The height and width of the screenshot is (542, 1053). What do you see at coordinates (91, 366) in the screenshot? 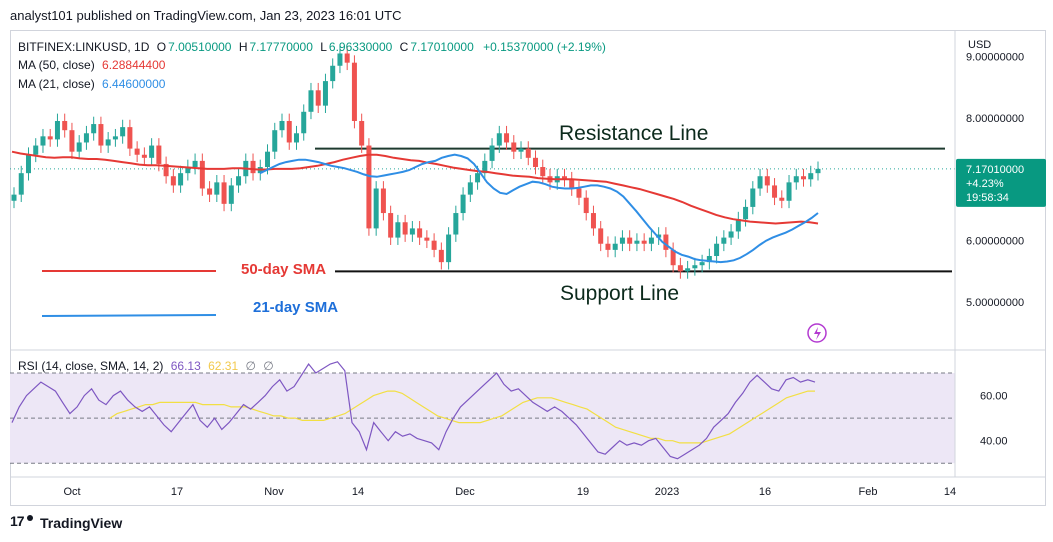
I see `rsi-label: RSI (14, close, SMA, 14, 2)` at bounding box center [91, 366].